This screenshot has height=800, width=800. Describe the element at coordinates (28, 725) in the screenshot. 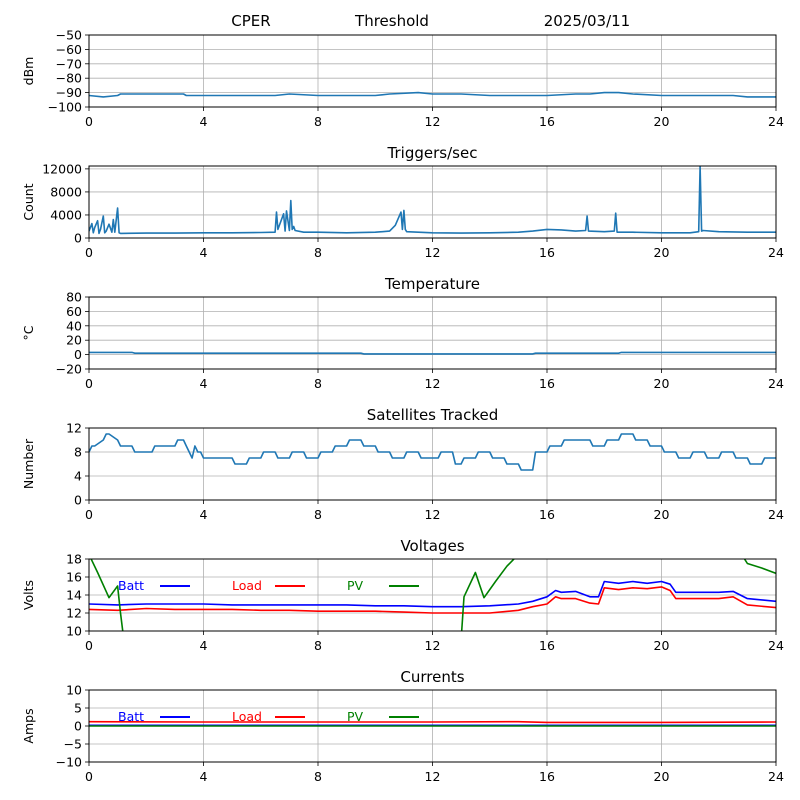

I see `y-axis-label: Amps` at that location.